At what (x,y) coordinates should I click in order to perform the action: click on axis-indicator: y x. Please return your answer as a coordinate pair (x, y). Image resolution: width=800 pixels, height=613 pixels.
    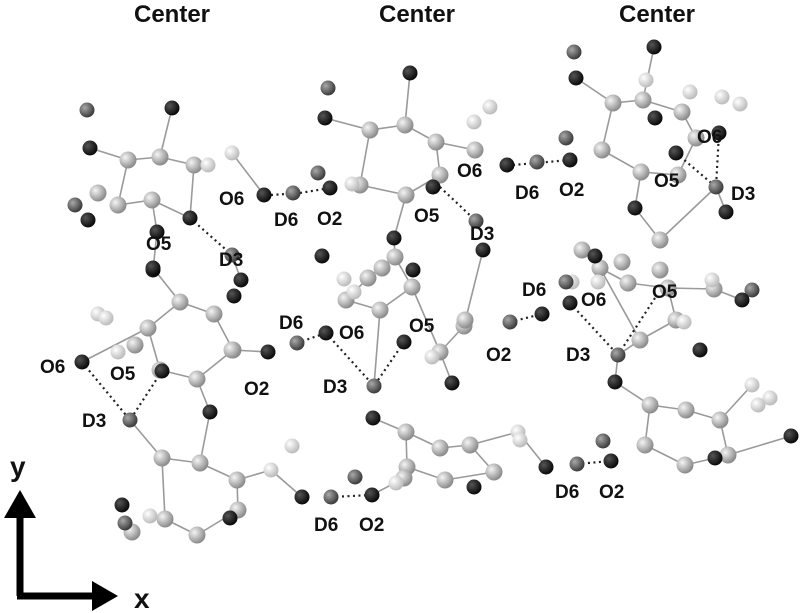
    Looking at the image, I should click on (77, 532).